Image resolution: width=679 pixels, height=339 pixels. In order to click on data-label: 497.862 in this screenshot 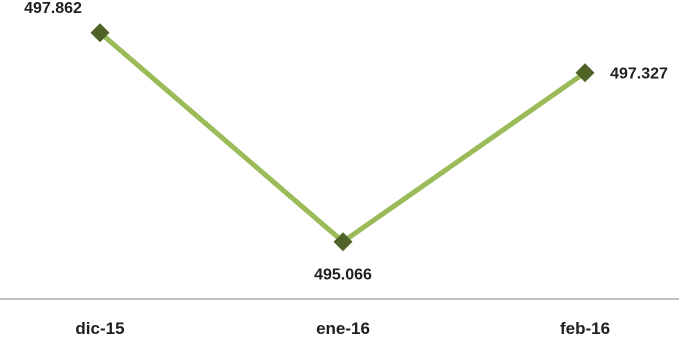, I will do `click(53, 8)`.